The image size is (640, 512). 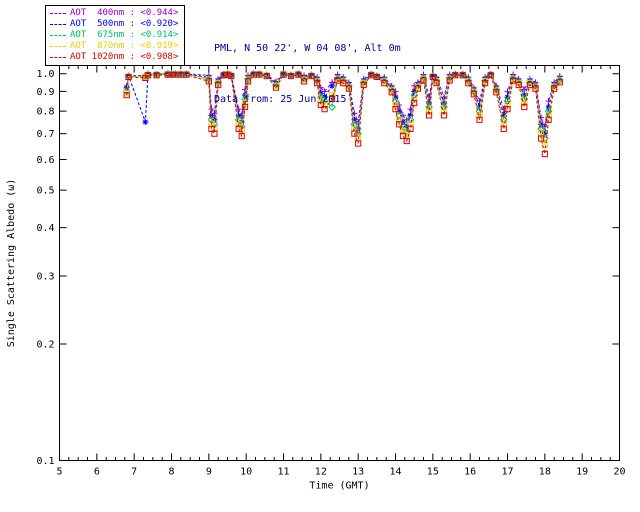 I want to click on legend-item-400nm: AOT 400nm : <0.944>, so click(x=114, y=13).